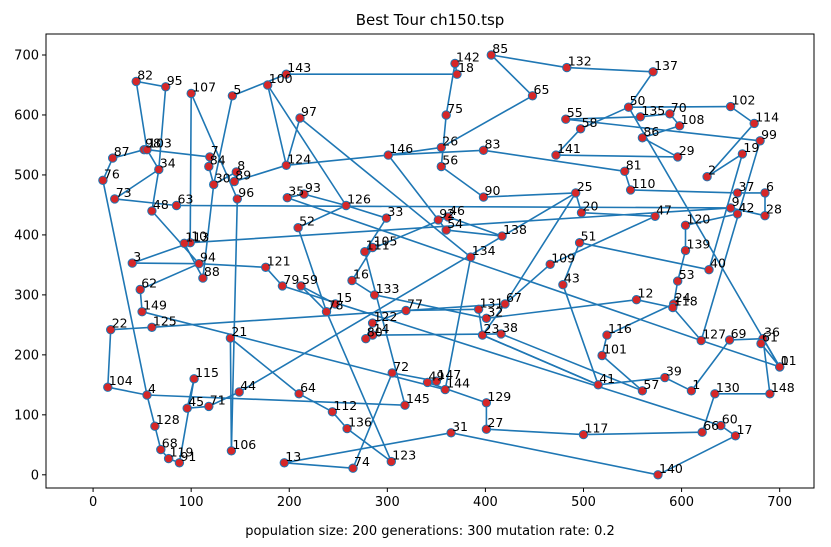 The width and height of the screenshot is (831, 547). What do you see at coordinates (313, 187) in the screenshot?
I see `city-label: 93` at bounding box center [313, 187].